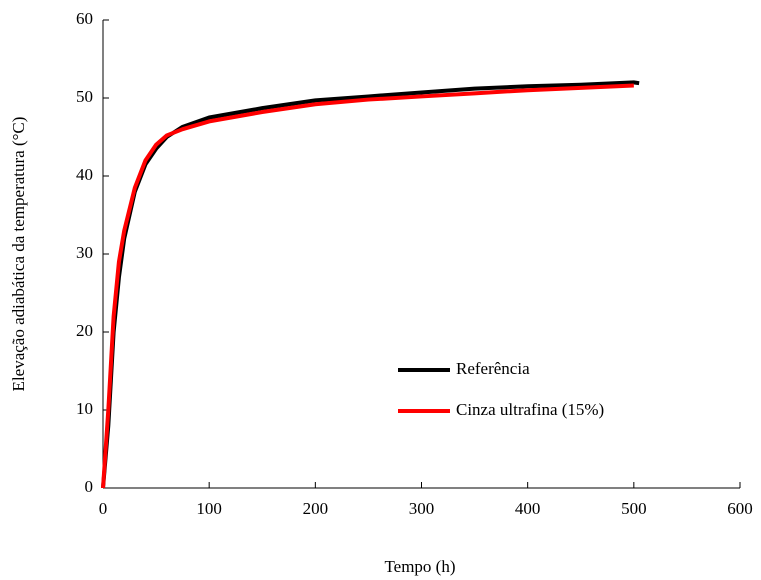 The height and width of the screenshot is (580, 761). Describe the element at coordinates (84, 408) in the screenshot. I see `y-tick-label: 10` at that location.